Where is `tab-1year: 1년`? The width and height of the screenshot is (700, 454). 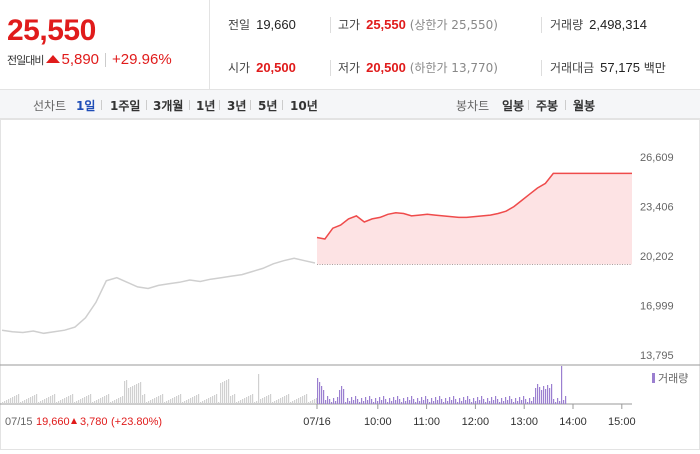 tab-1year: 1년 is located at coordinates (206, 106).